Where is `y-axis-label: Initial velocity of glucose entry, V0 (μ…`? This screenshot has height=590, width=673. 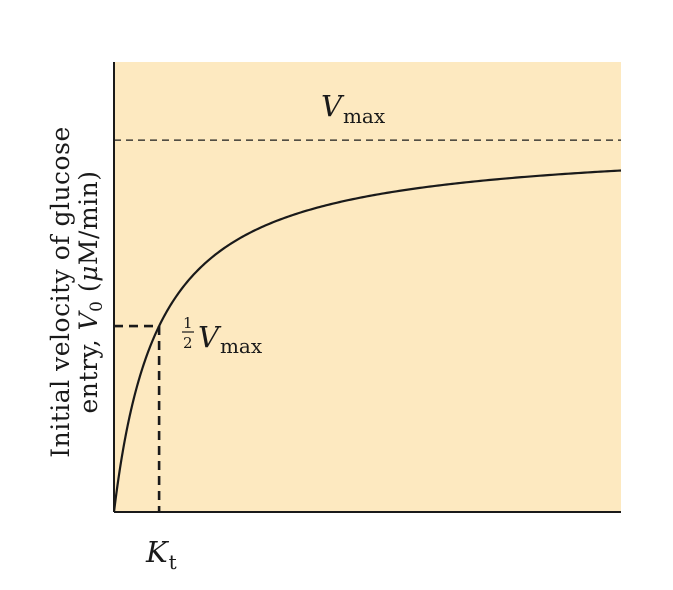 y-axis-label: Initial velocity of glucose entry, V0 (μ… is located at coordinates (76, 291).